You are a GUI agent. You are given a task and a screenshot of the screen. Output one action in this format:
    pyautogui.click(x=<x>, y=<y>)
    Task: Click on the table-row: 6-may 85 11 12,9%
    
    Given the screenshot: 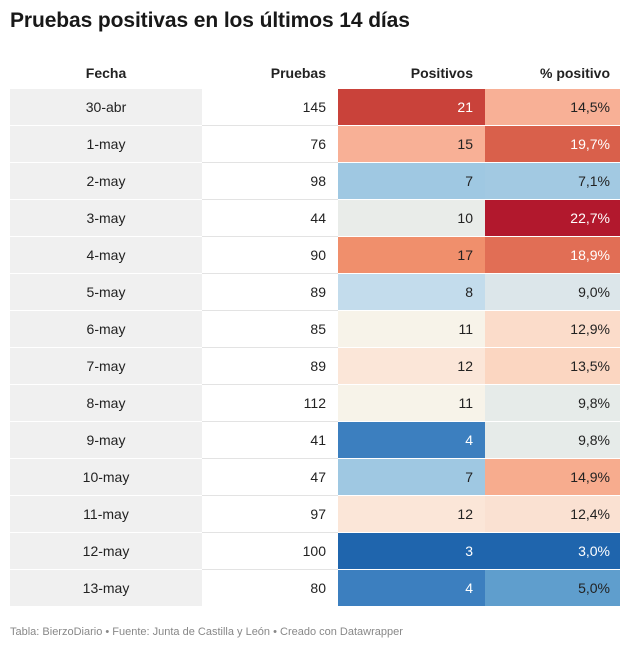 What is the action you would take?
    pyautogui.click(x=315, y=329)
    